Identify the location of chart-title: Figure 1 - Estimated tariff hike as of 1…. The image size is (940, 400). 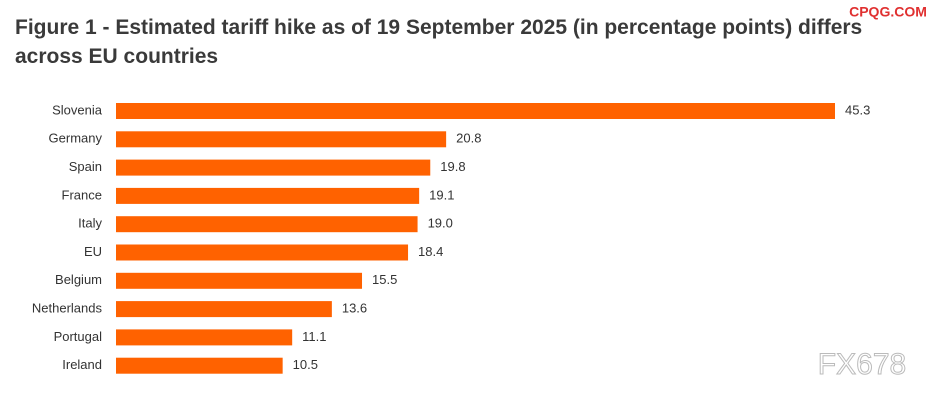
(438, 27).